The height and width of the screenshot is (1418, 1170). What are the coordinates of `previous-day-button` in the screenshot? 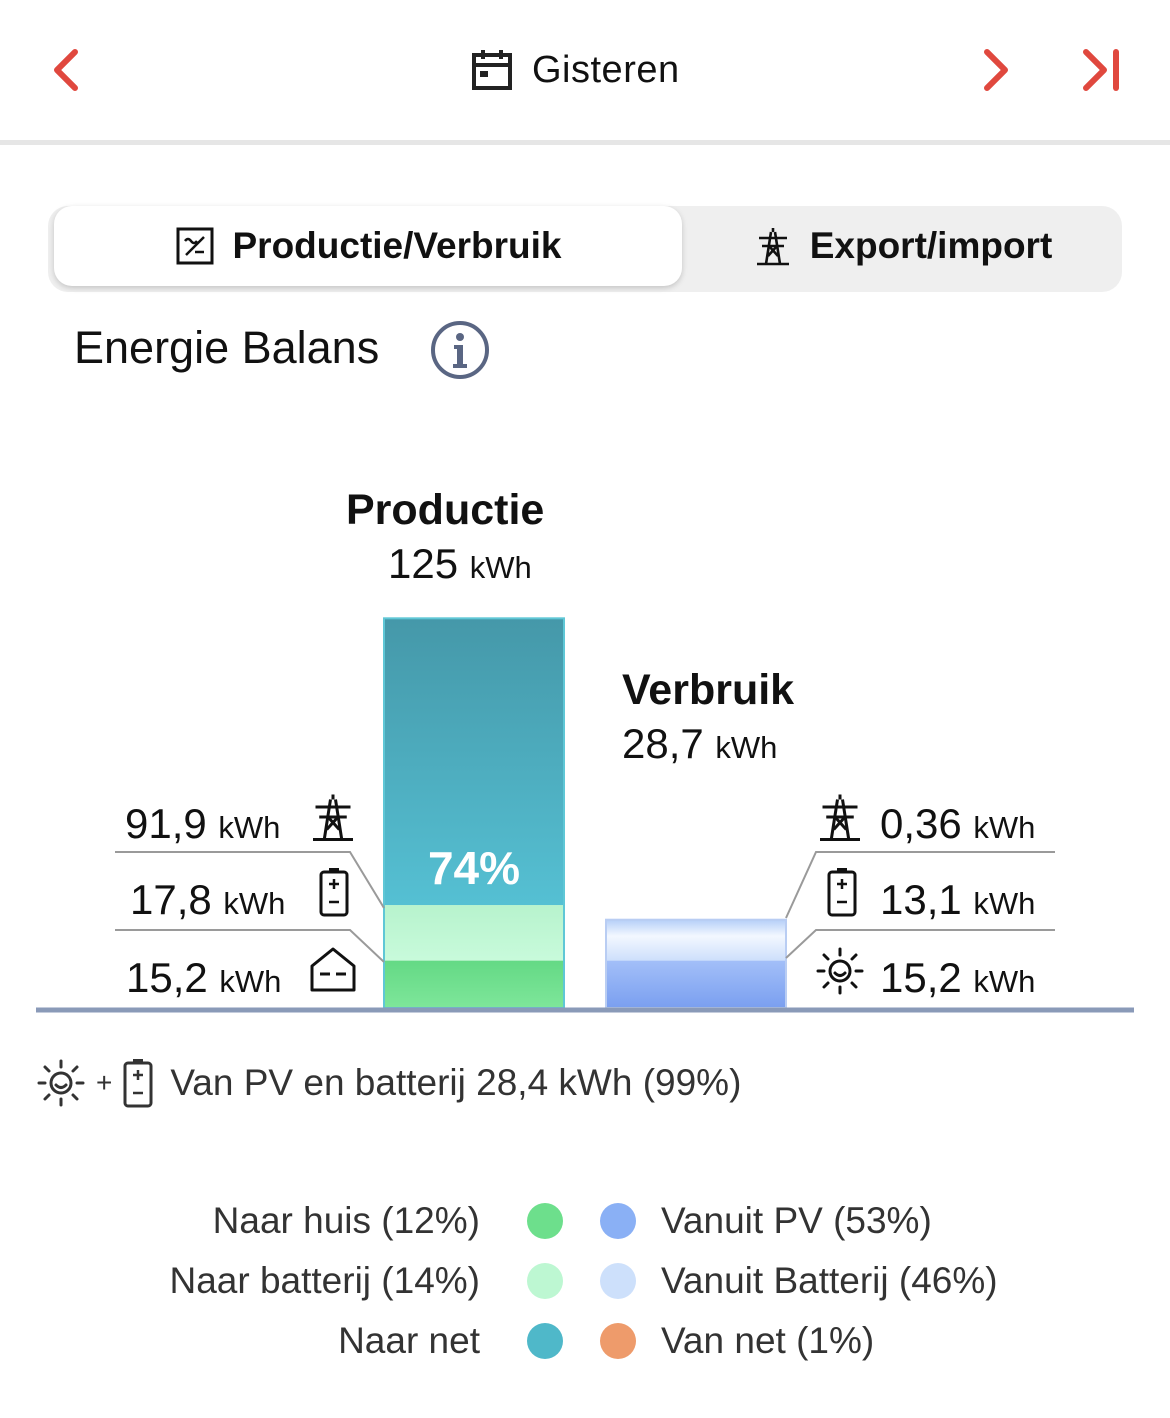 It's located at (66, 70).